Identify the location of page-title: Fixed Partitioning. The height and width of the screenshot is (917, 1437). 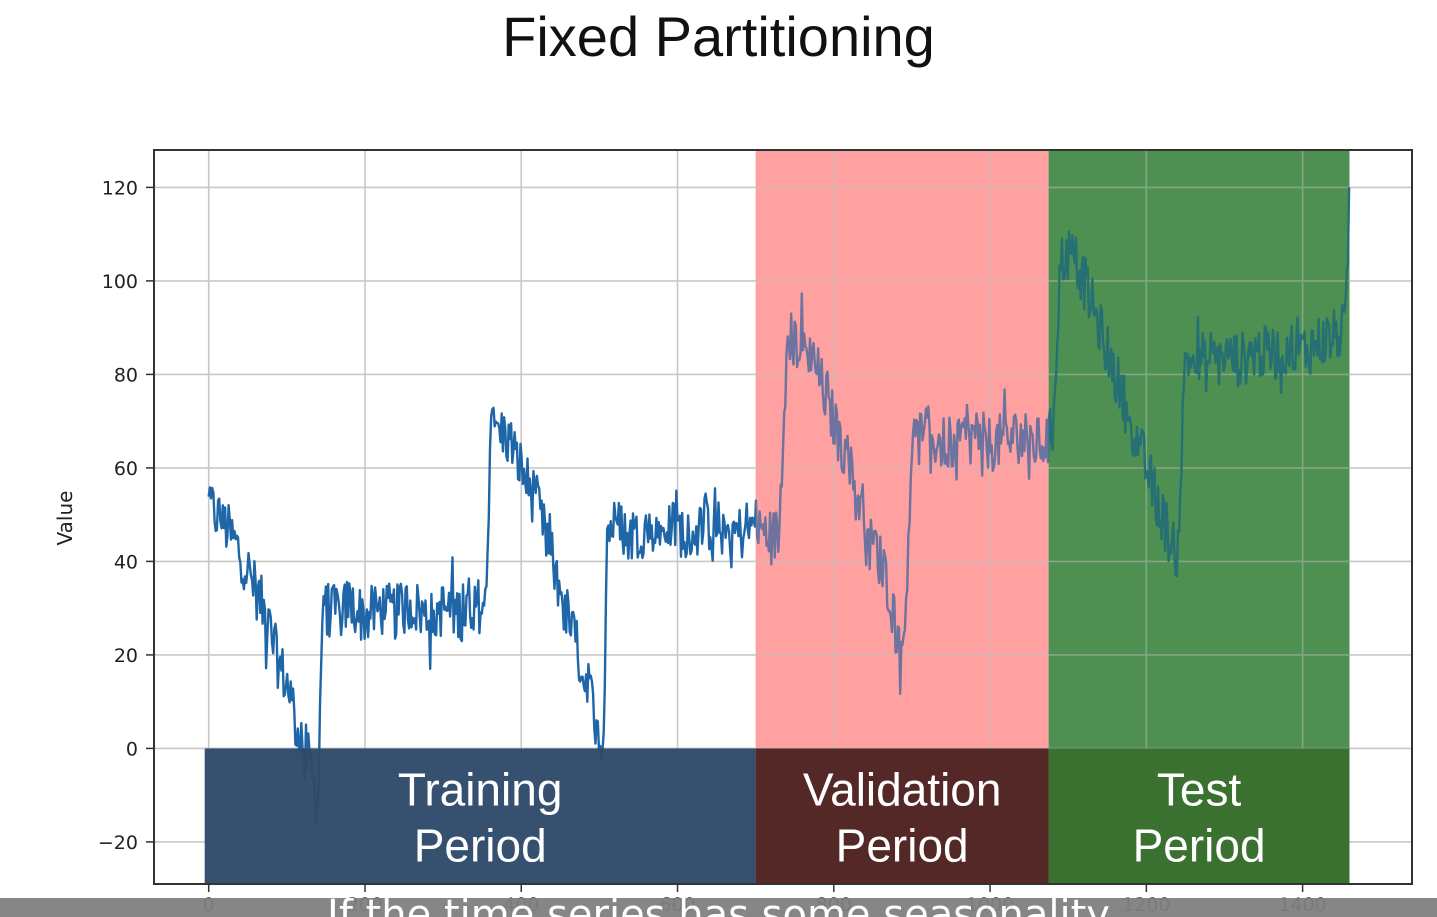
(718, 36).